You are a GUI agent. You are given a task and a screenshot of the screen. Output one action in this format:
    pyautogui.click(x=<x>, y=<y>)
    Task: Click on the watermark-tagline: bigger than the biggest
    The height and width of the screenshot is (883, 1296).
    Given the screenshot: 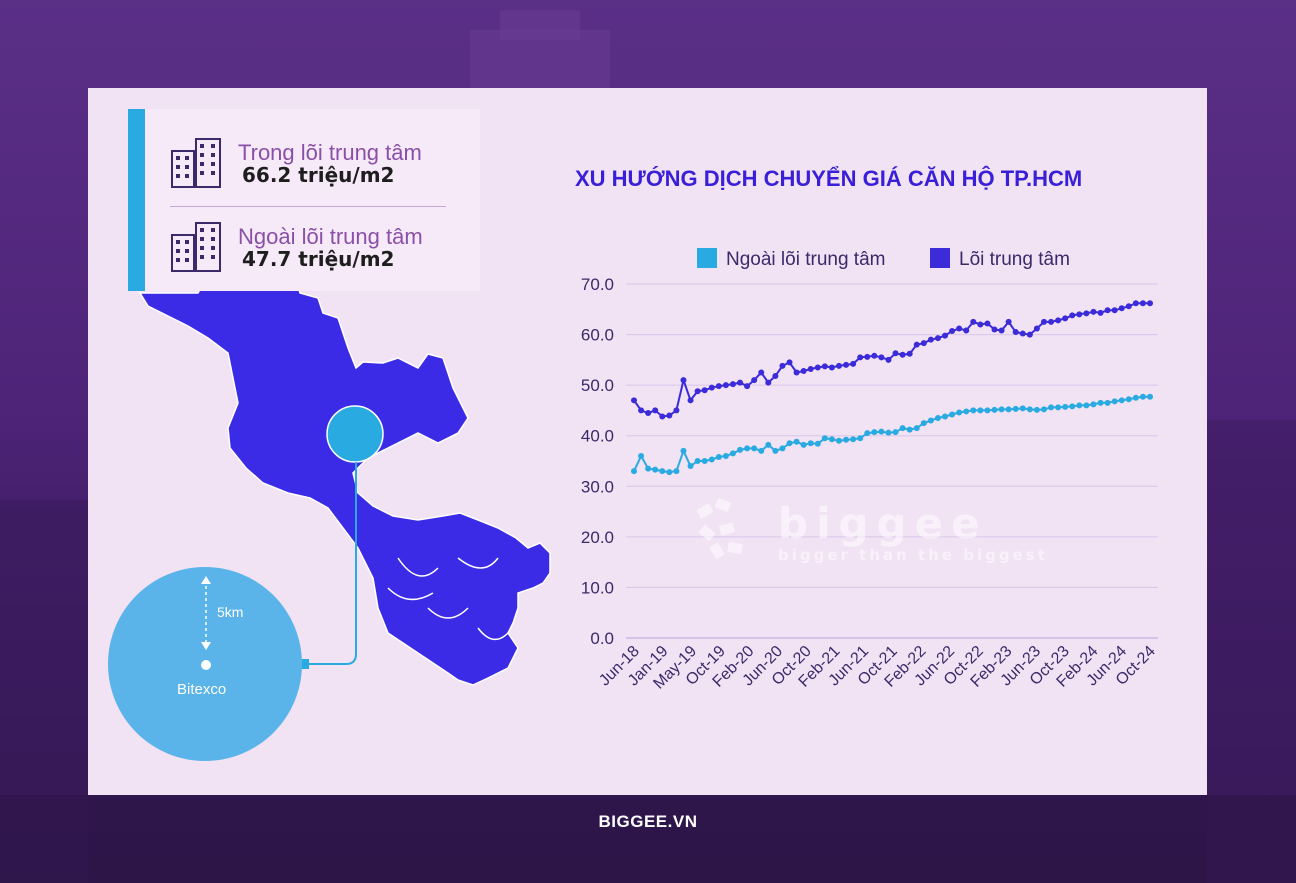 What is the action you would take?
    pyautogui.click(x=913, y=555)
    